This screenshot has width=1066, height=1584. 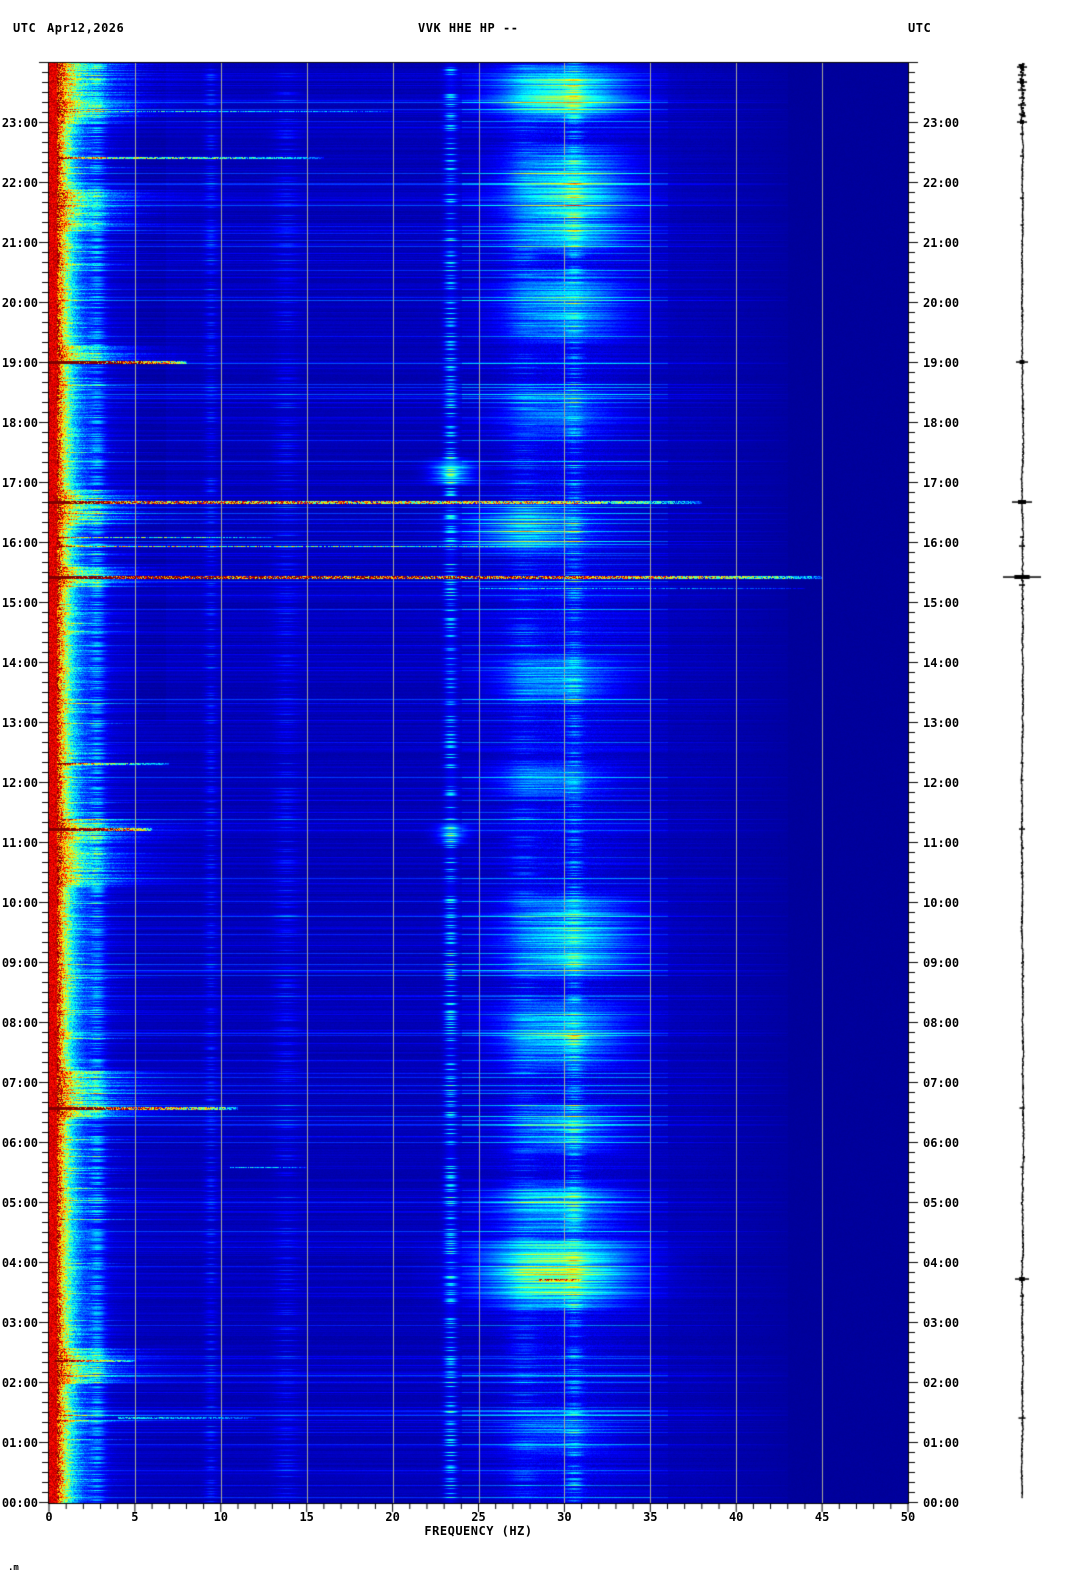 I want to click on y-tick-label-left: 16:00, so click(x=19, y=543).